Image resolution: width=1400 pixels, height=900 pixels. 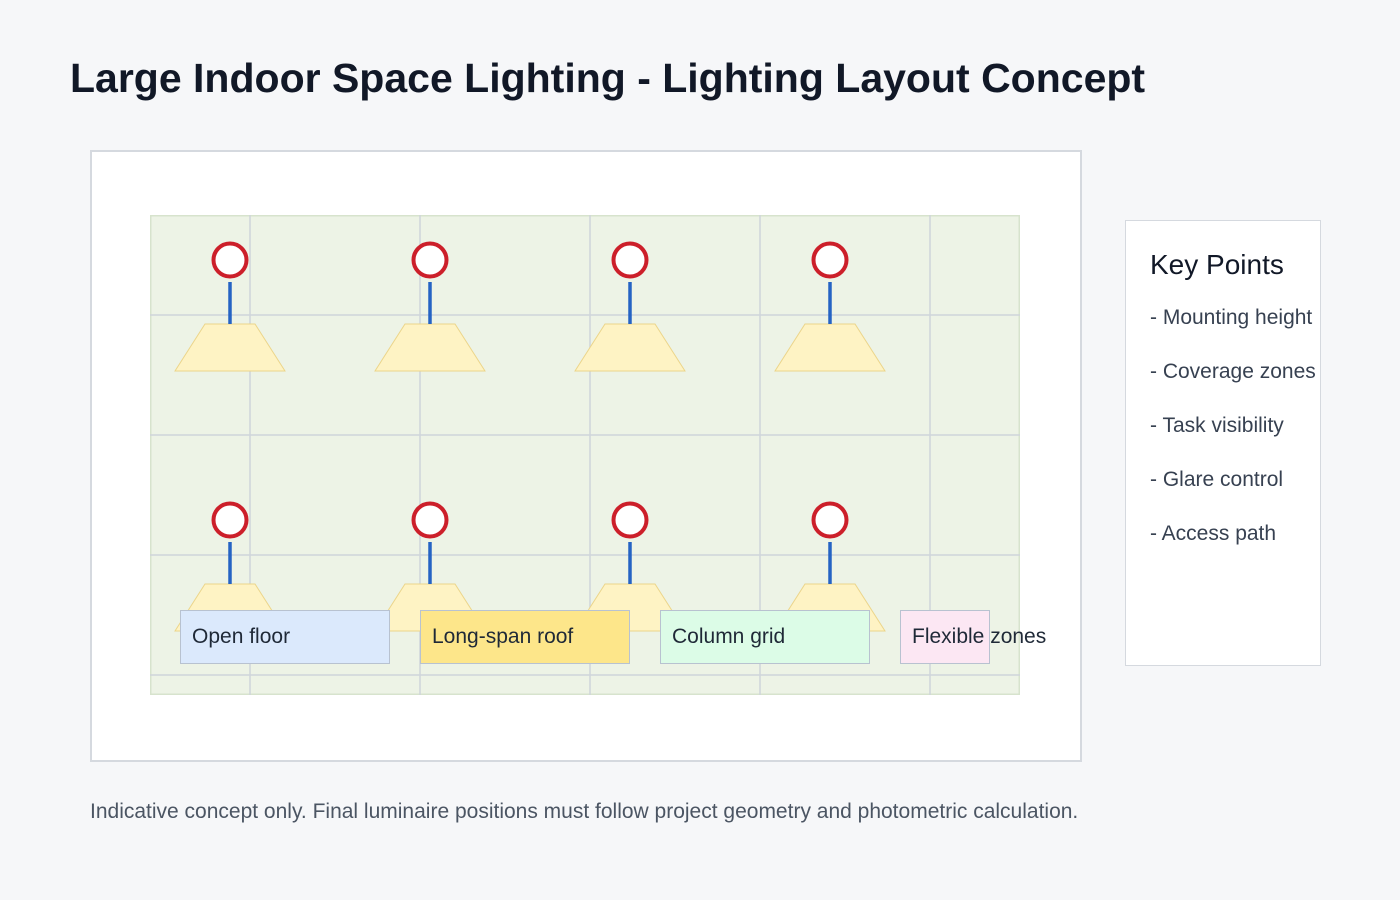 I want to click on zone-label-long-span-roof: Long-span roof, so click(x=525, y=637).